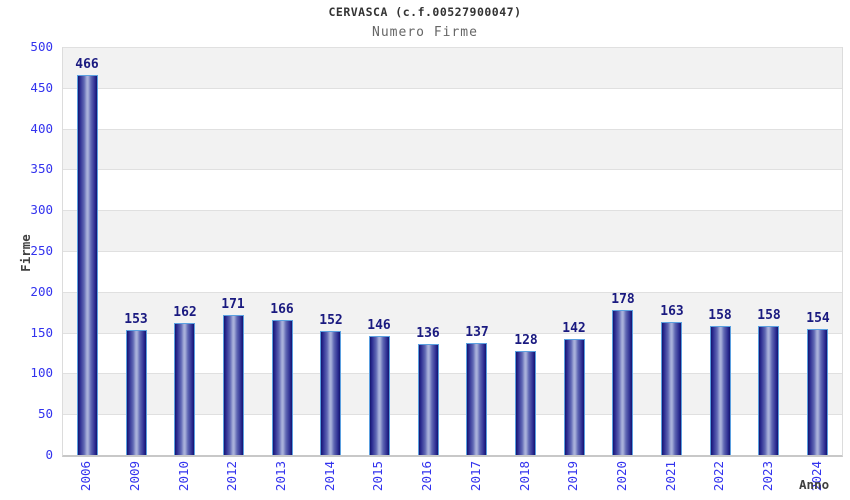 The image size is (850, 500). I want to click on y-tick-label: 200, so click(41, 291).